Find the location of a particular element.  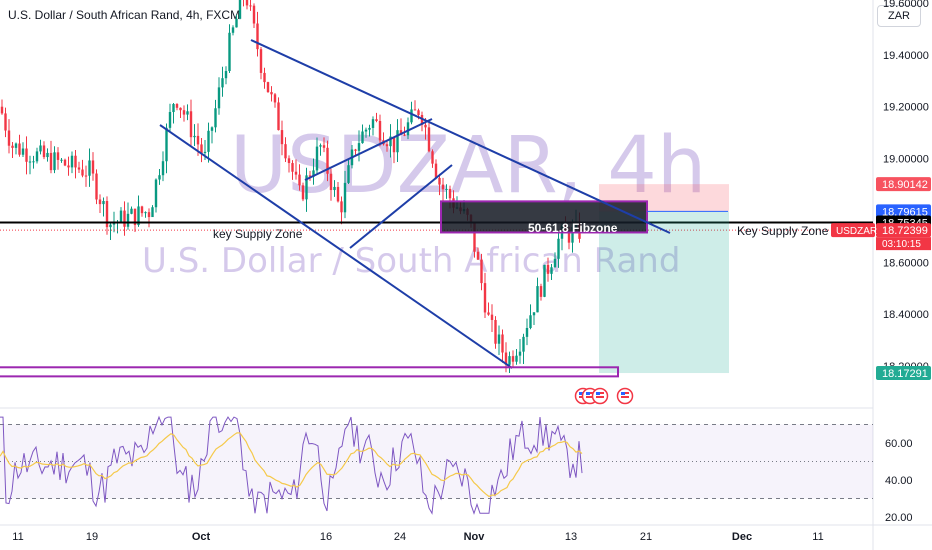

countdown-bg is located at coordinates (903, 244).